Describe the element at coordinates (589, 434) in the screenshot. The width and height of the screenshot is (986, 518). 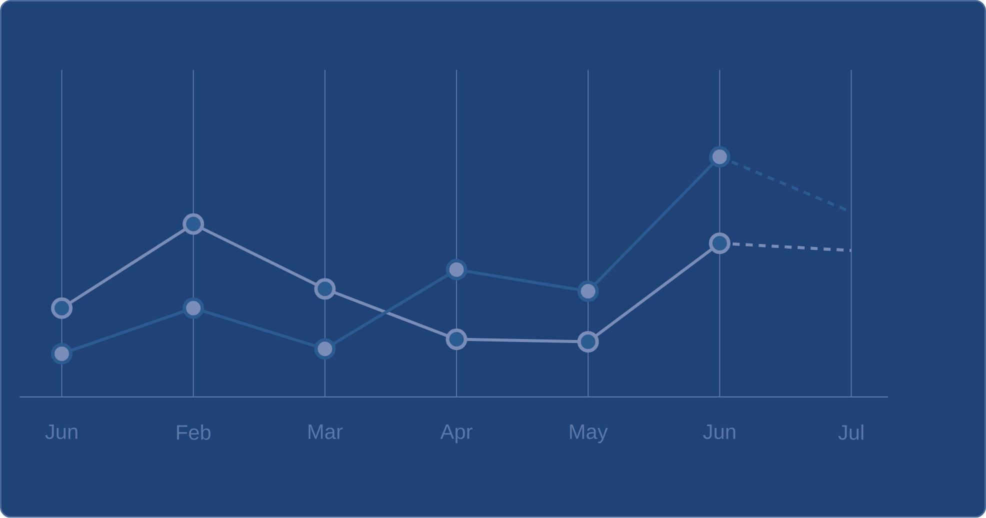
I see `x-tick-label: May` at that location.